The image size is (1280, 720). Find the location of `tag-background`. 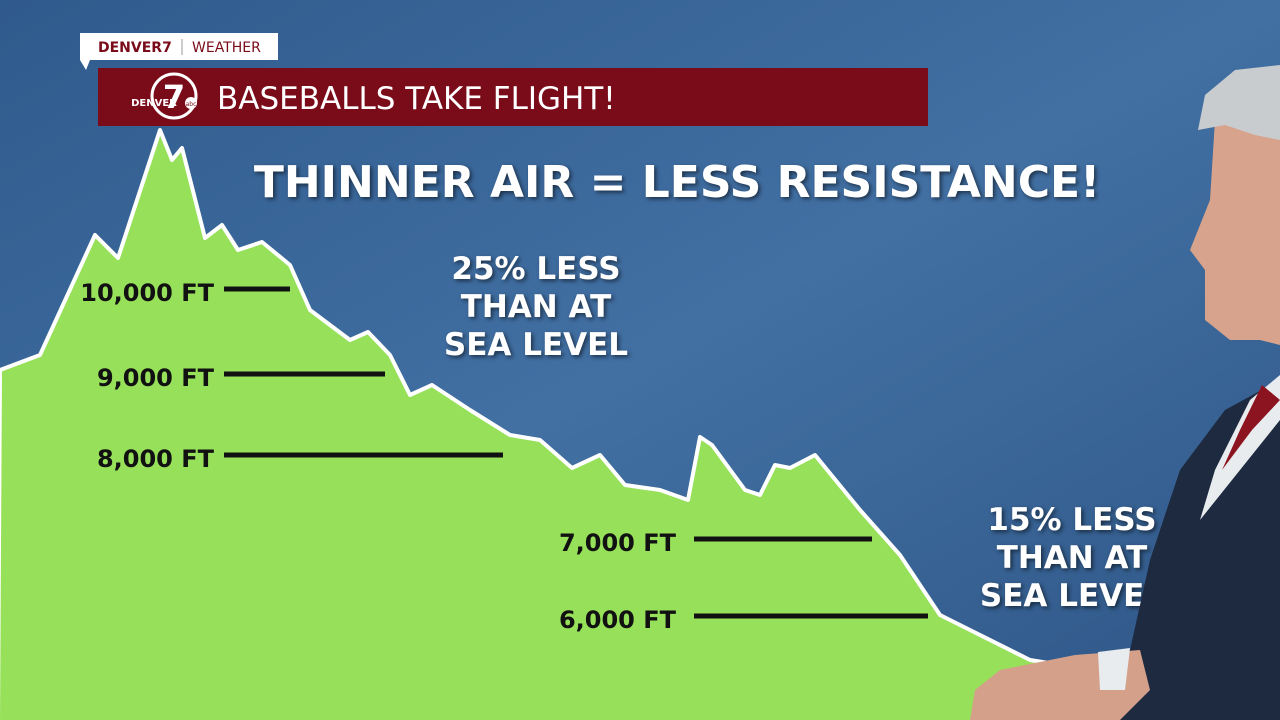

tag-background is located at coordinates (179, 51).